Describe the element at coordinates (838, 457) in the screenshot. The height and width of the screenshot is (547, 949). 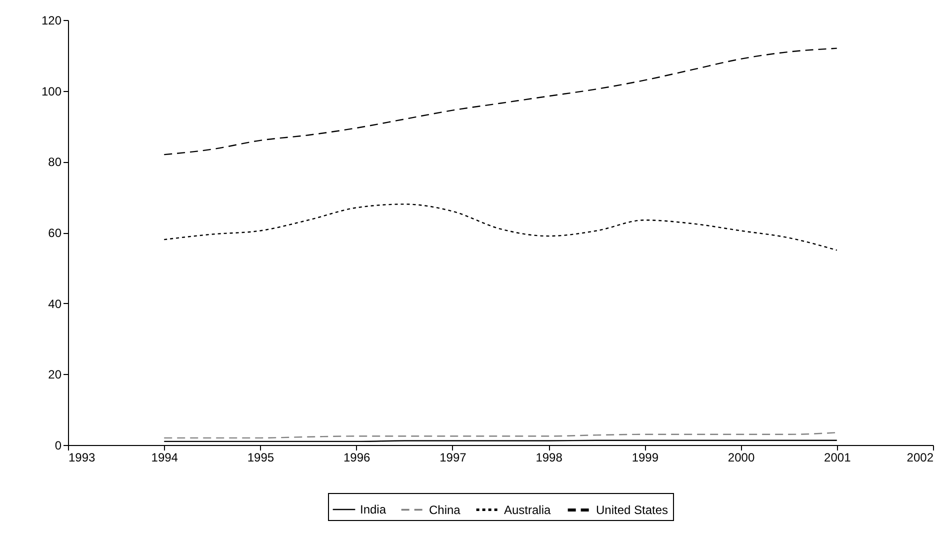
I see `x-tick-label: 2001` at that location.